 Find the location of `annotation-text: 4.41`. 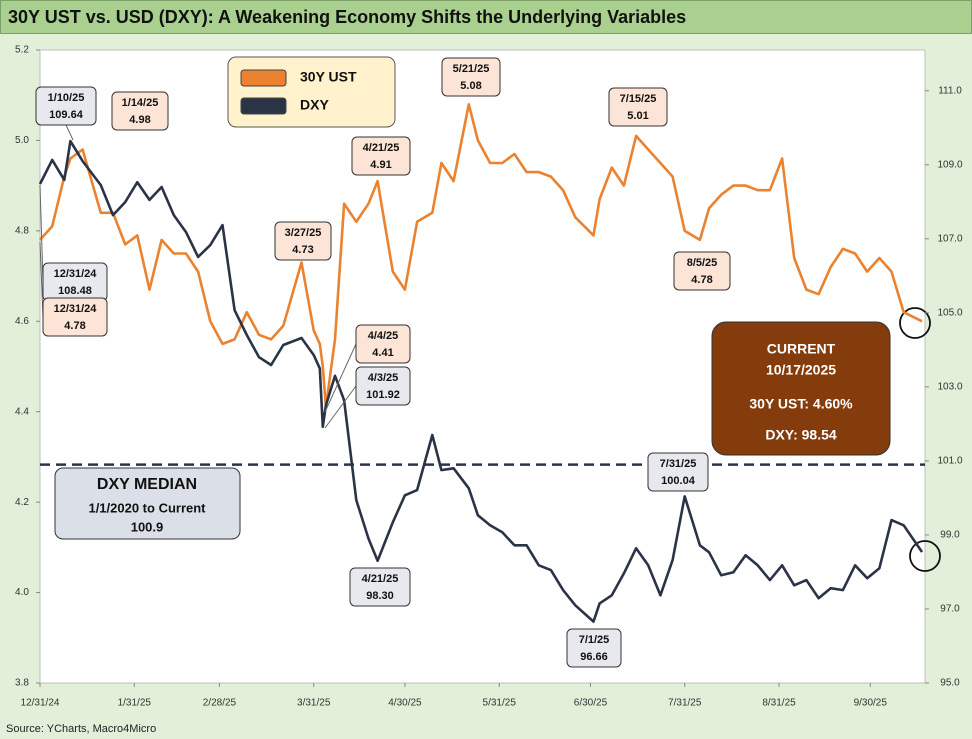

annotation-text: 4.41 is located at coordinates (382, 353).